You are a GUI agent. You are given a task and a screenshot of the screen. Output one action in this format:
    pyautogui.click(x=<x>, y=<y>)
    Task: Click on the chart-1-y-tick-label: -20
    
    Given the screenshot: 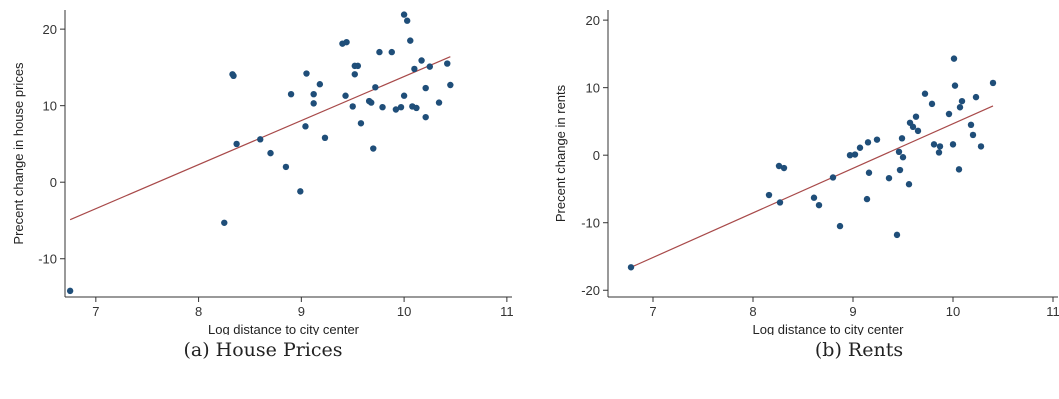 What is the action you would take?
    pyautogui.click(x=590, y=290)
    